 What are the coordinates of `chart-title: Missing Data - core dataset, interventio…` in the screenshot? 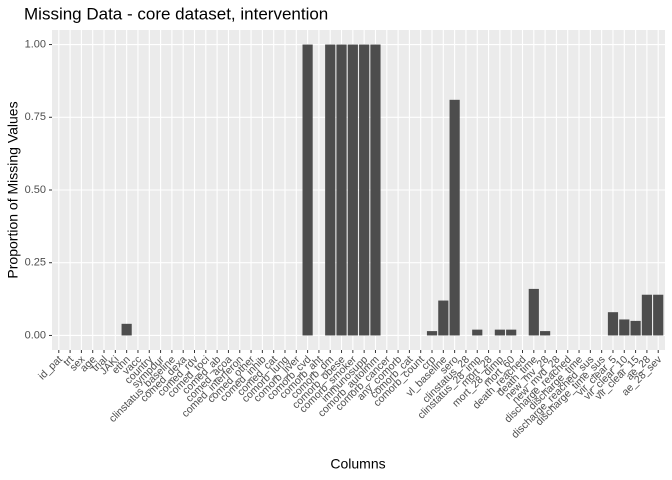 It's located at (176, 13).